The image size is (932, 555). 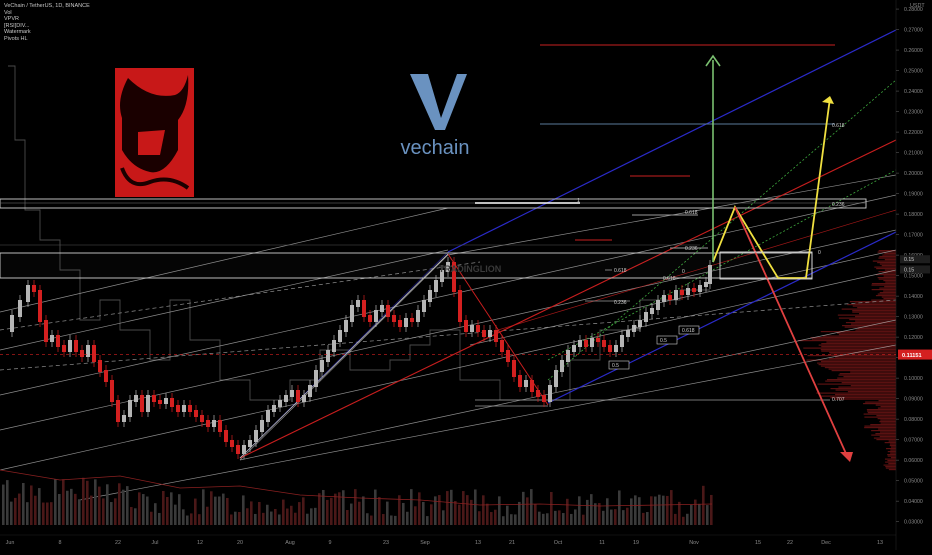 What do you see at coordinates (636, 543) in the screenshot?
I see `x-tick-label: 19` at bounding box center [636, 543].